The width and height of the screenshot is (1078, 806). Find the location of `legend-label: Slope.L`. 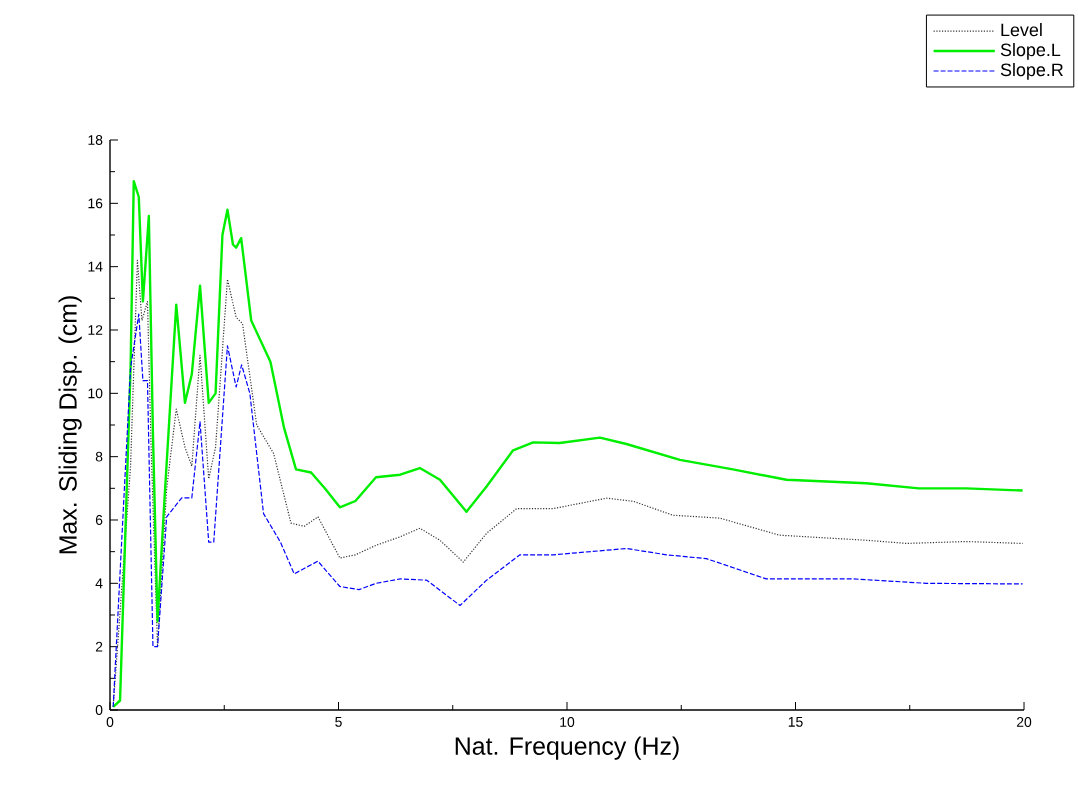

legend-label: Slope.L is located at coordinates (1030, 51).